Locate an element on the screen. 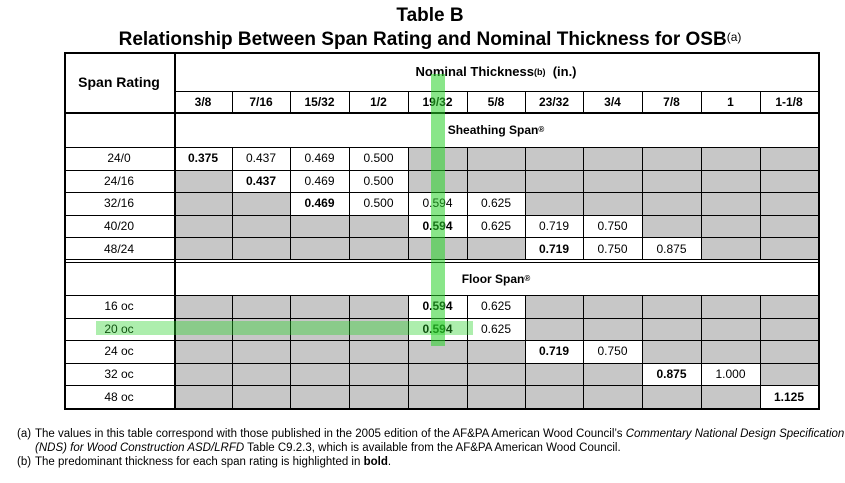  floor-span-header: Floor Span ® is located at coordinates (496, 278).